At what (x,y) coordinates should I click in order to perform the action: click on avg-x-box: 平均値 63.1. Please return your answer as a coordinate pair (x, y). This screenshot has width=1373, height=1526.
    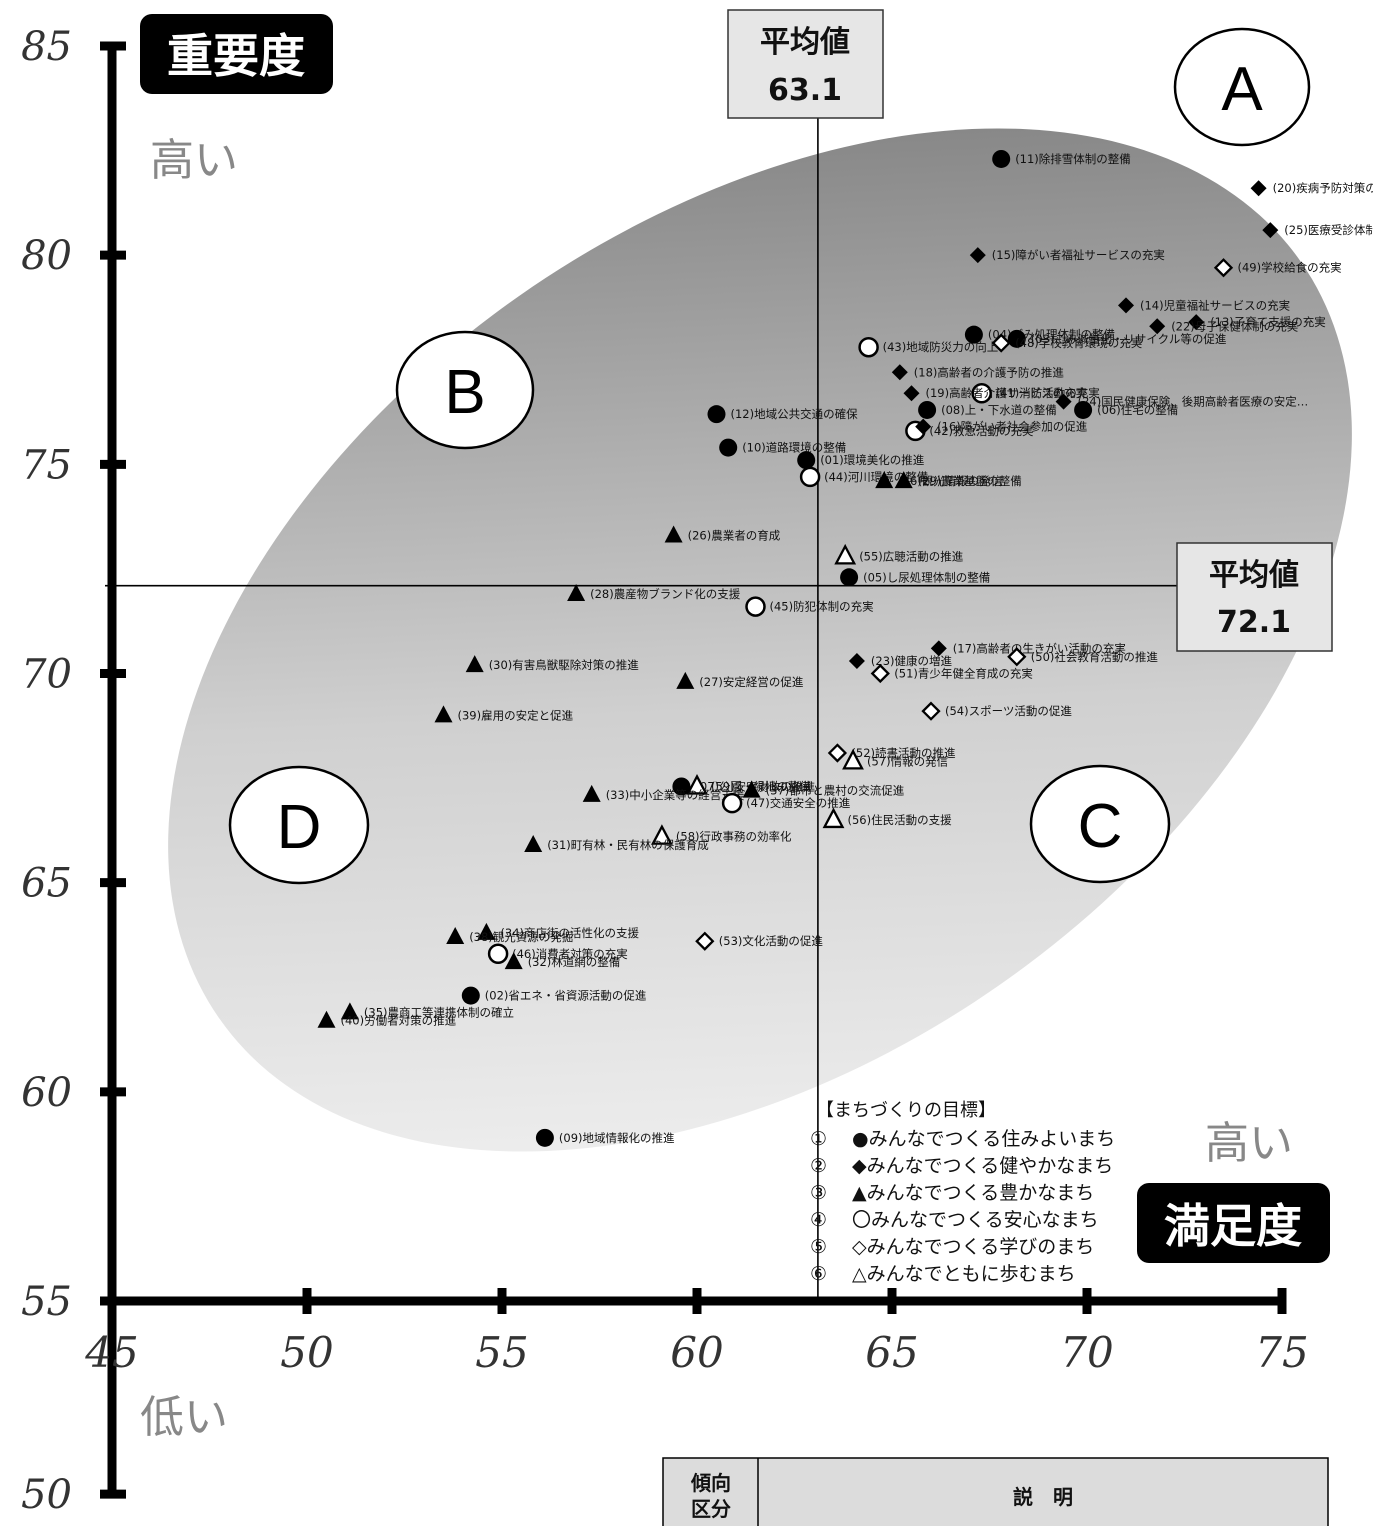
    Looking at the image, I should click on (805, 64).